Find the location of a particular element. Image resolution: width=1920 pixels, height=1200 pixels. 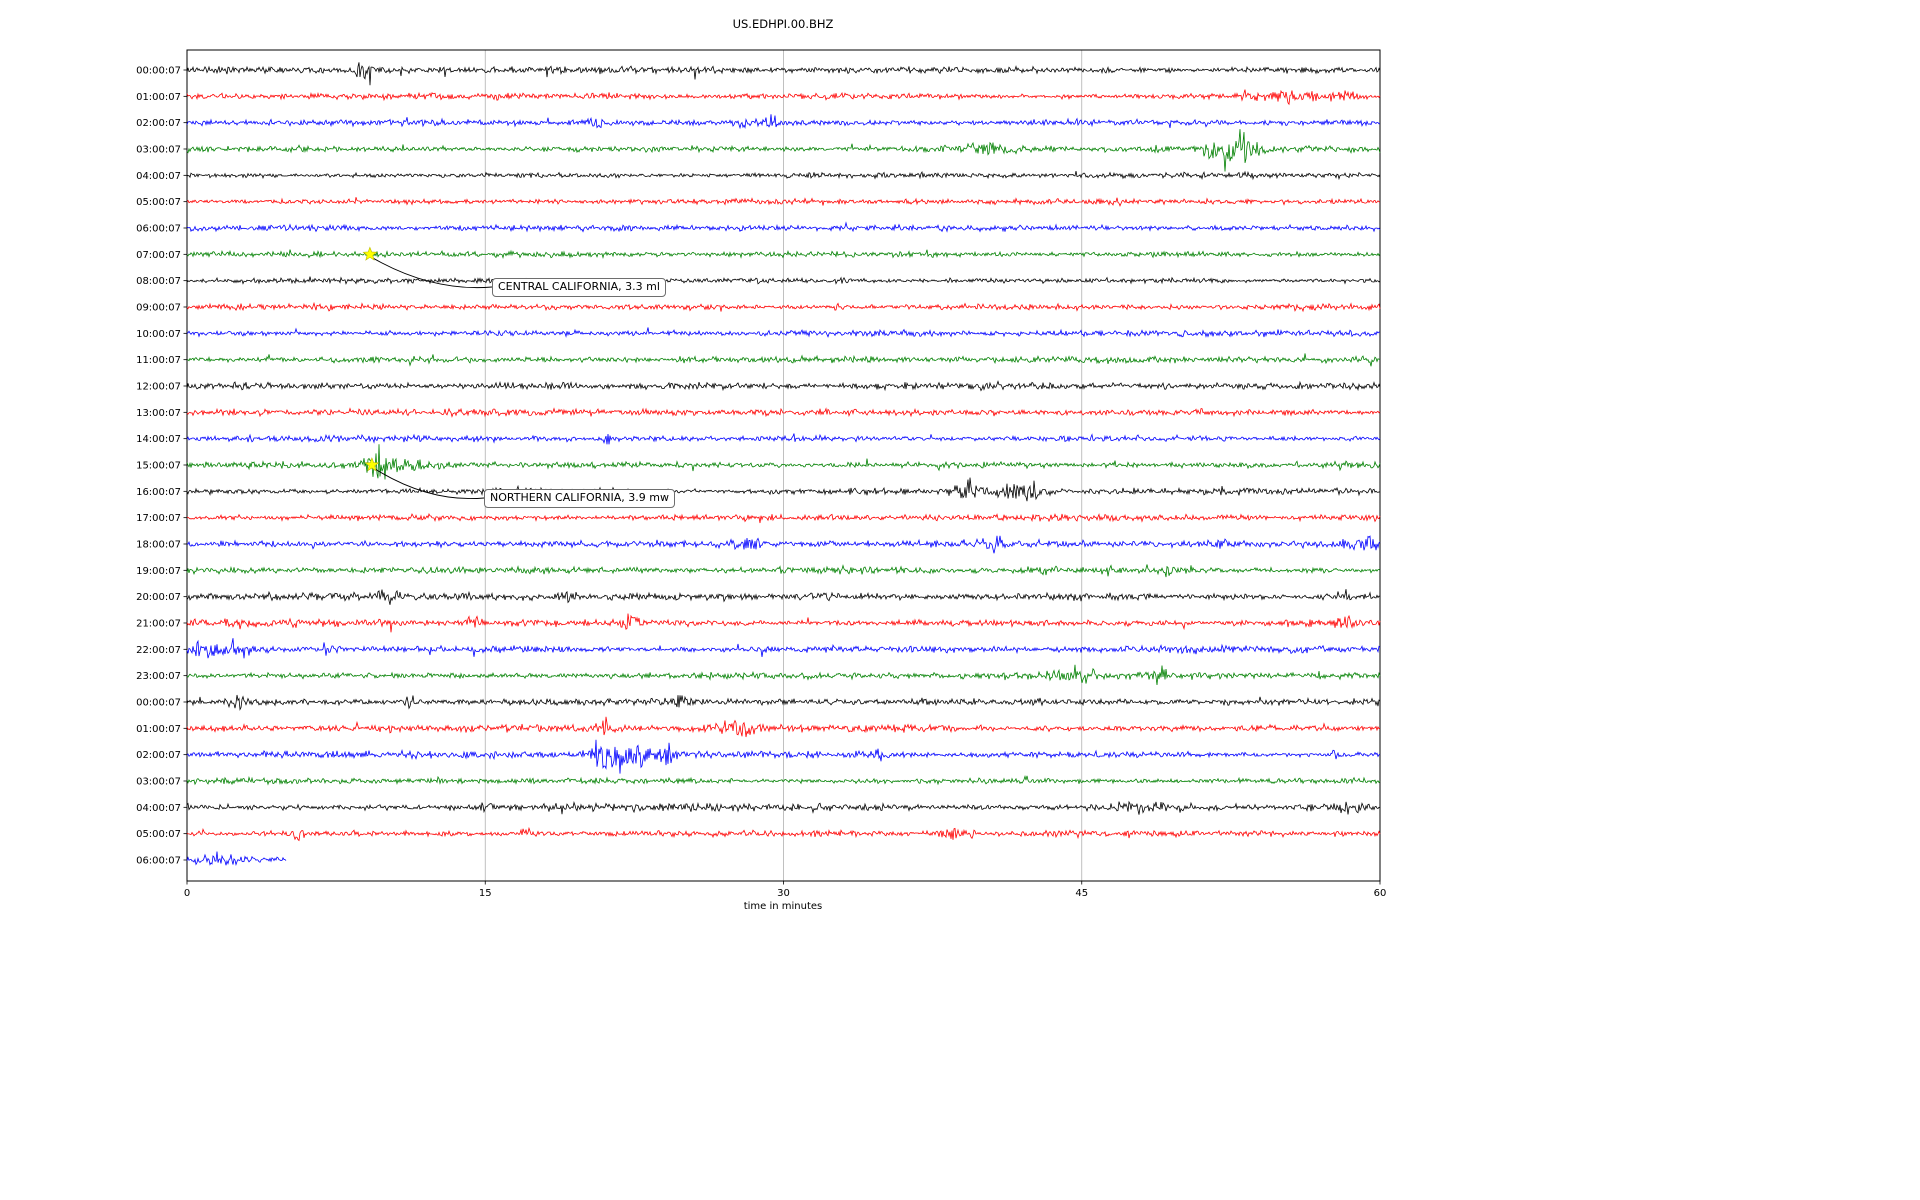

x-tick-label: 0 is located at coordinates (187, 893).